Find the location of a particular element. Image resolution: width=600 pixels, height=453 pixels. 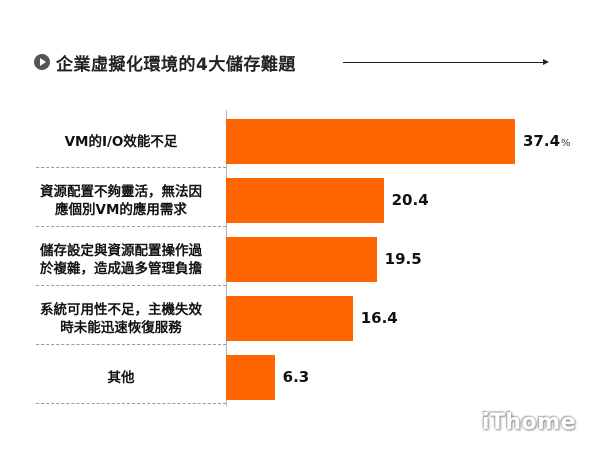

data-label: 19.5 is located at coordinates (403, 259).